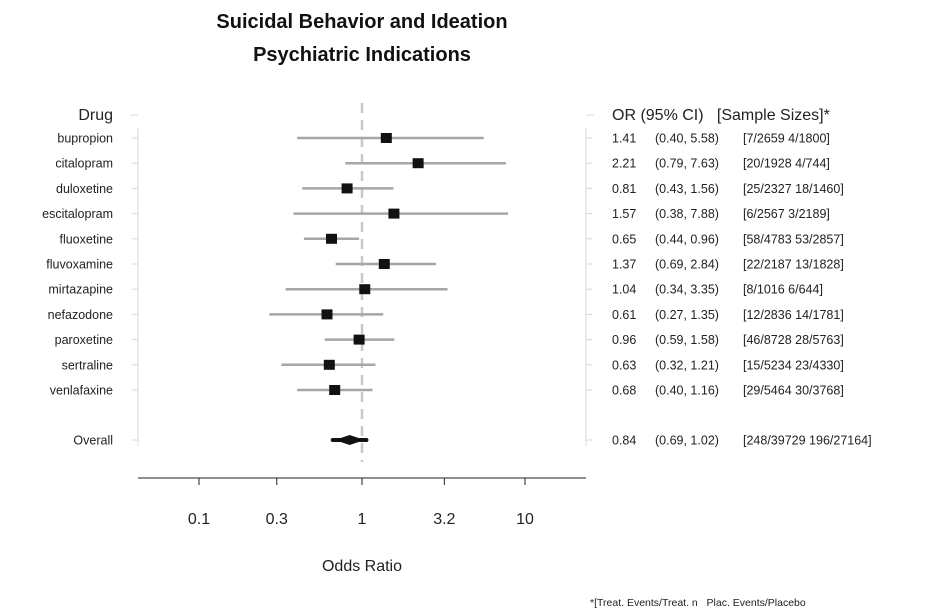 The height and width of the screenshot is (612, 942). I want to click on drug-label: citalopram, so click(84, 164).